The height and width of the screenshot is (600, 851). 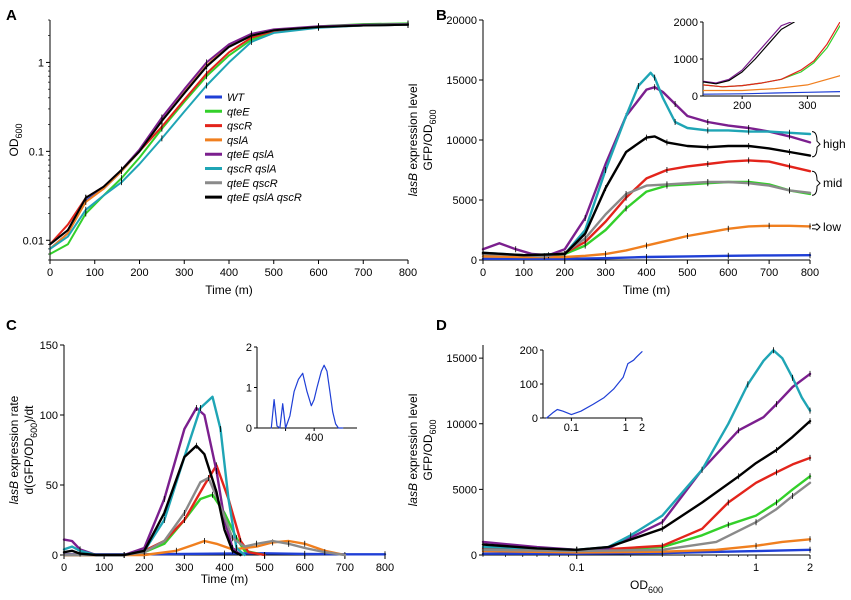 I want to click on d-x-label: OD600, so click(x=646, y=586).